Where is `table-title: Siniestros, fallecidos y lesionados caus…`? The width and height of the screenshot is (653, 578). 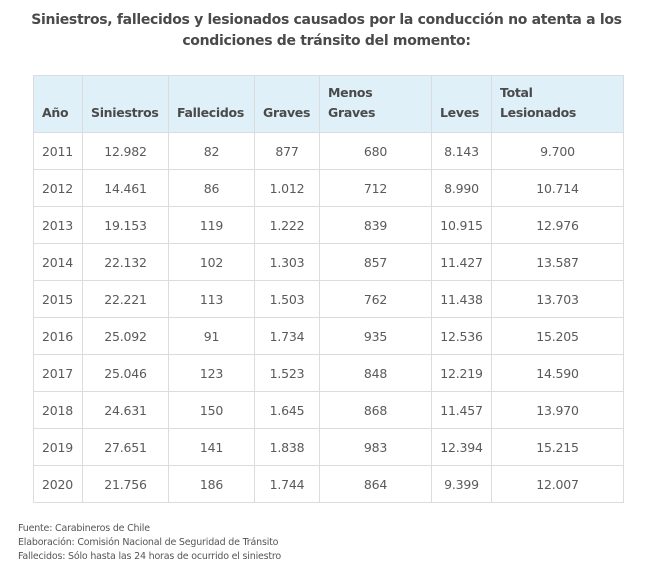 table-title: Siniestros, fallecidos y lesionados caus… is located at coordinates (326, 31).